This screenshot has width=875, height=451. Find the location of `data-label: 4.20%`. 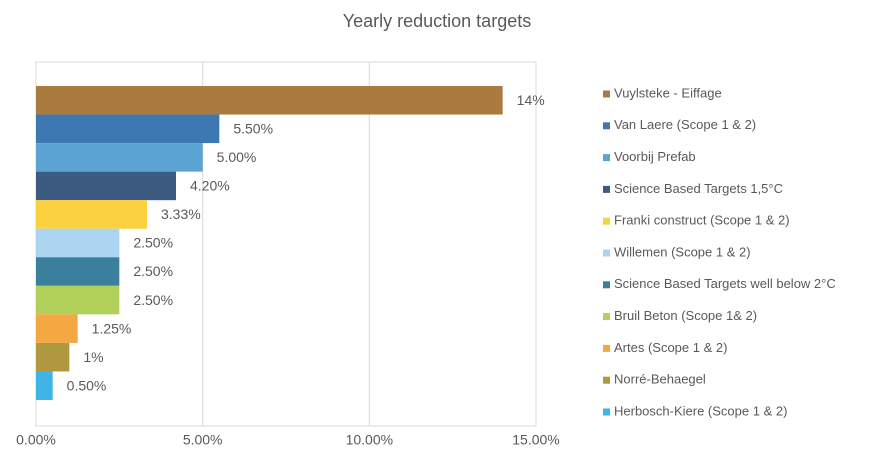

data-label: 4.20% is located at coordinates (210, 186).